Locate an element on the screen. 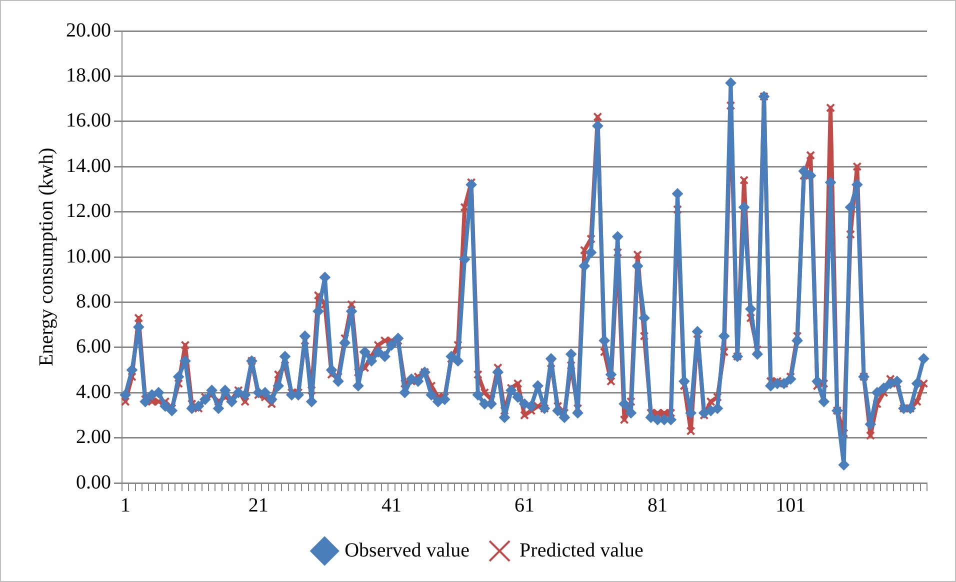 The image size is (956, 582). legend-label: Observed value is located at coordinates (407, 550).